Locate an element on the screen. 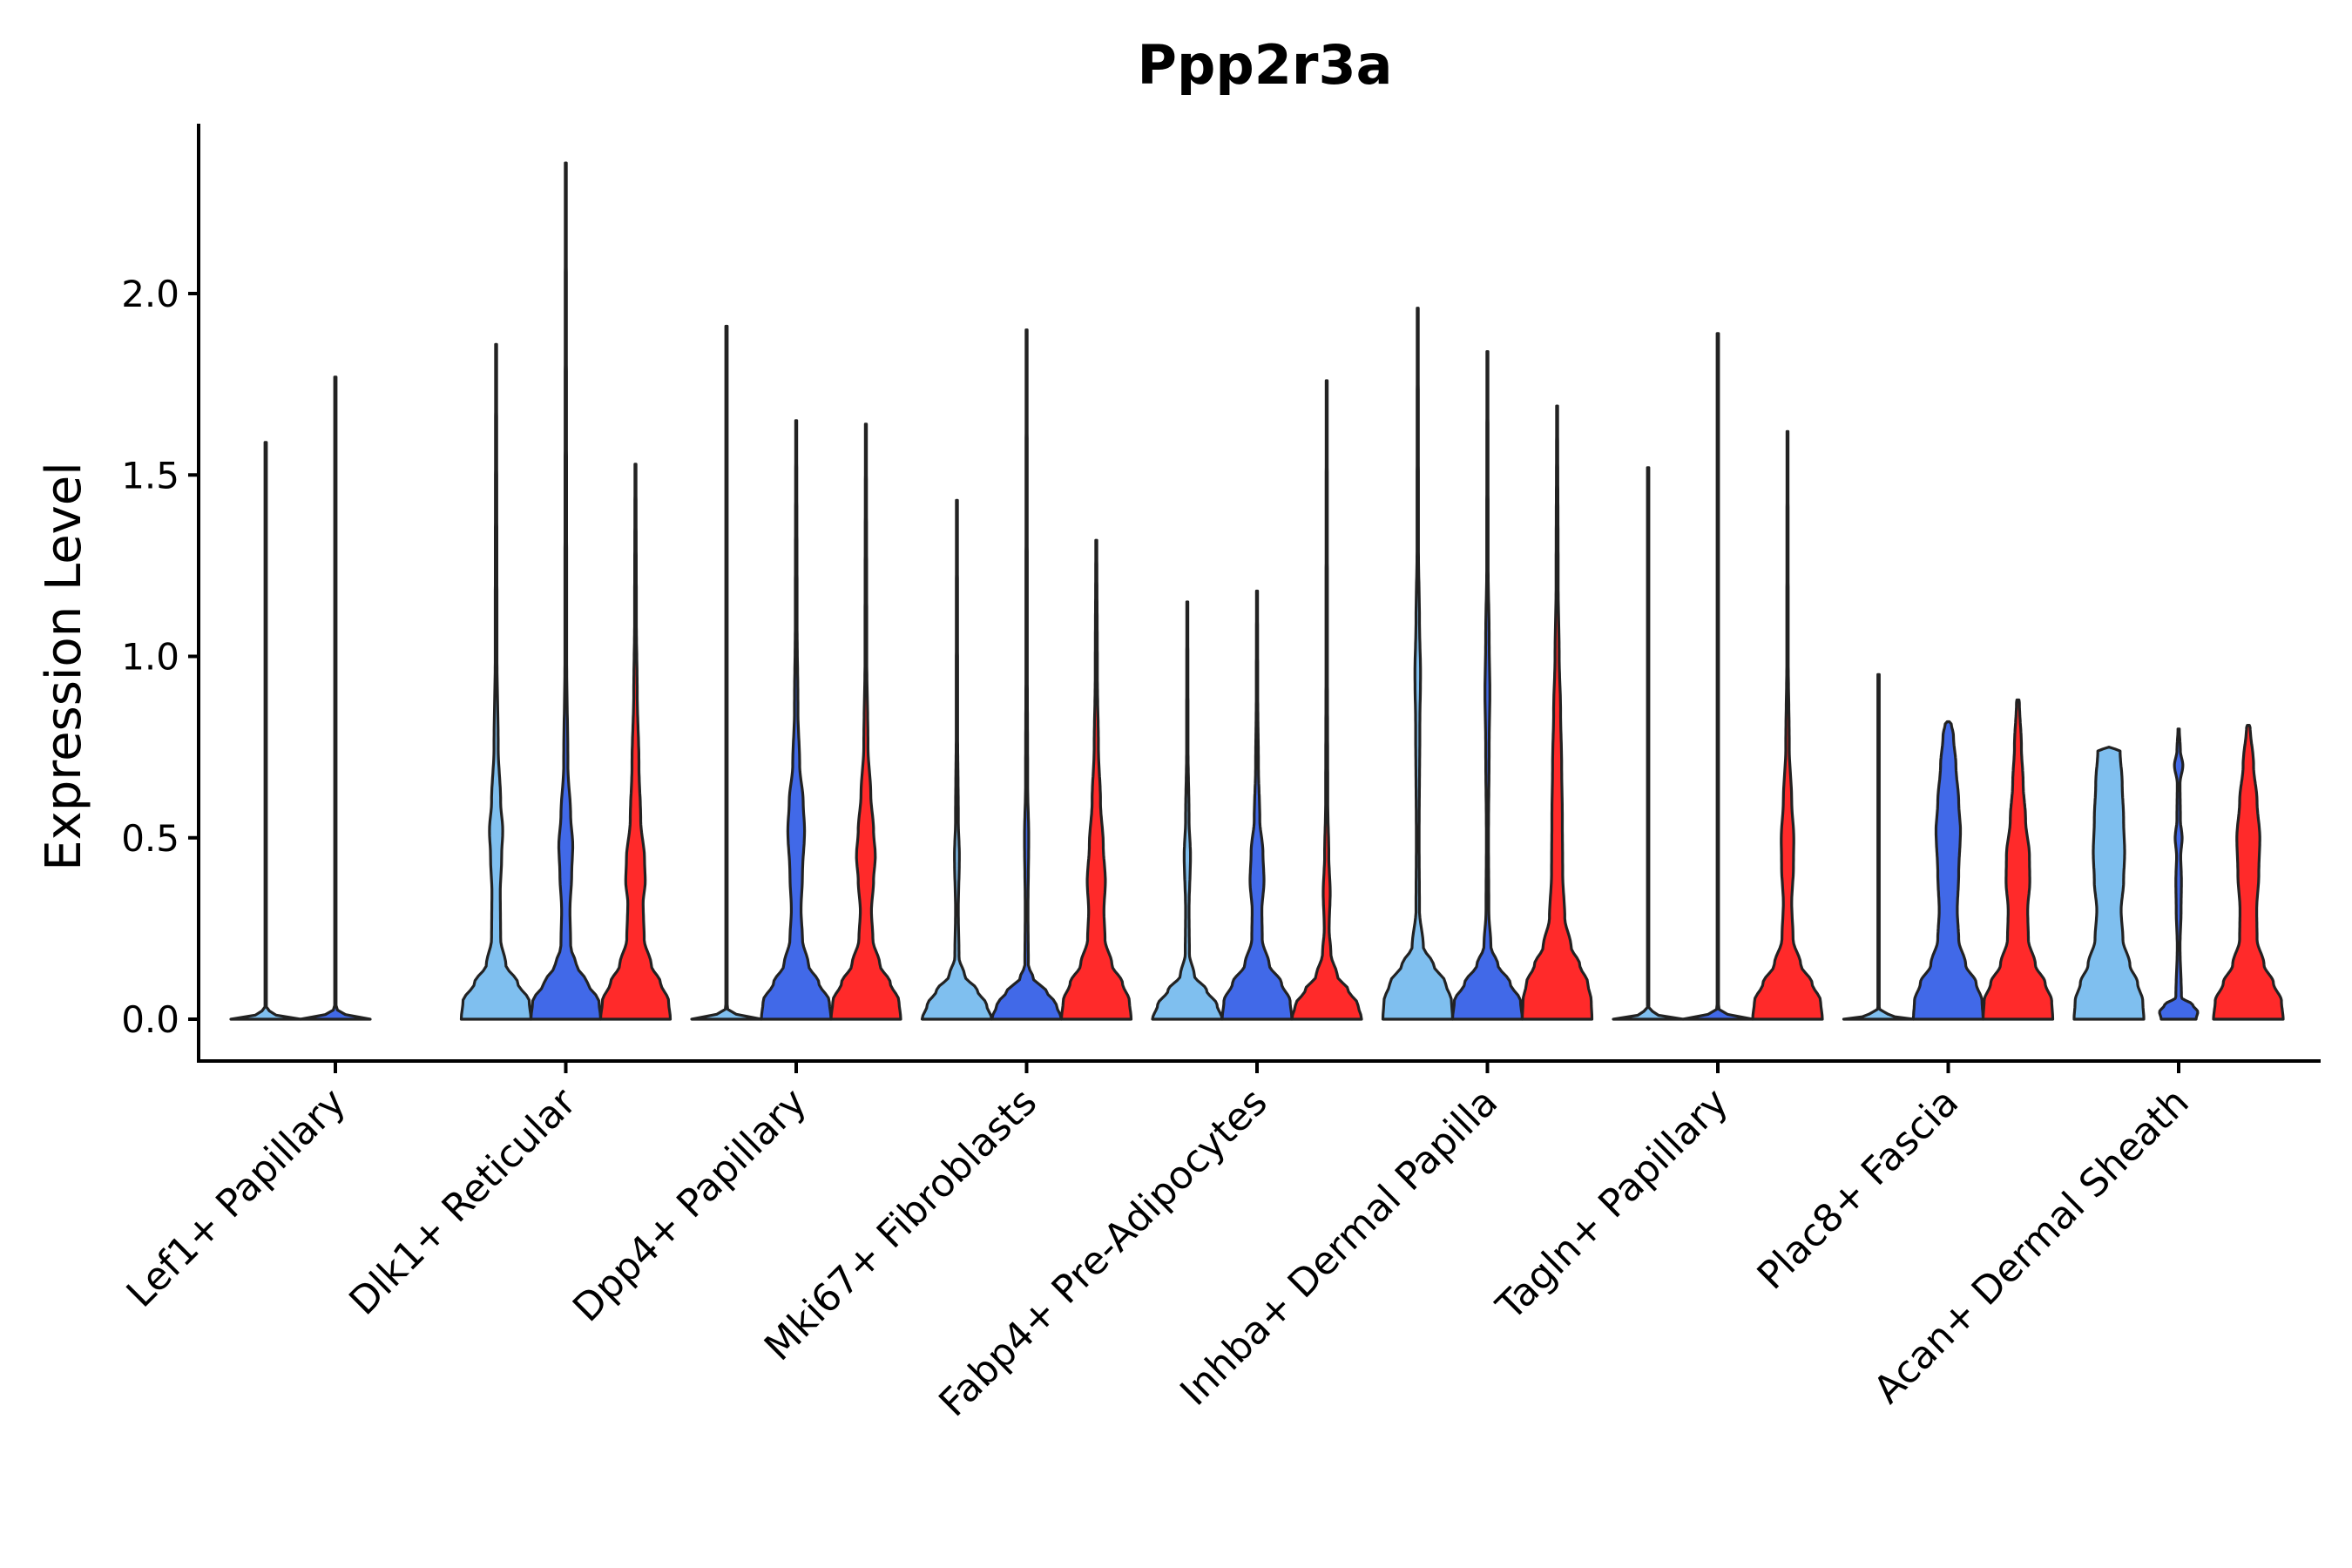  x-tick-label: Dlk1+ Reticular is located at coordinates (463, 1201).